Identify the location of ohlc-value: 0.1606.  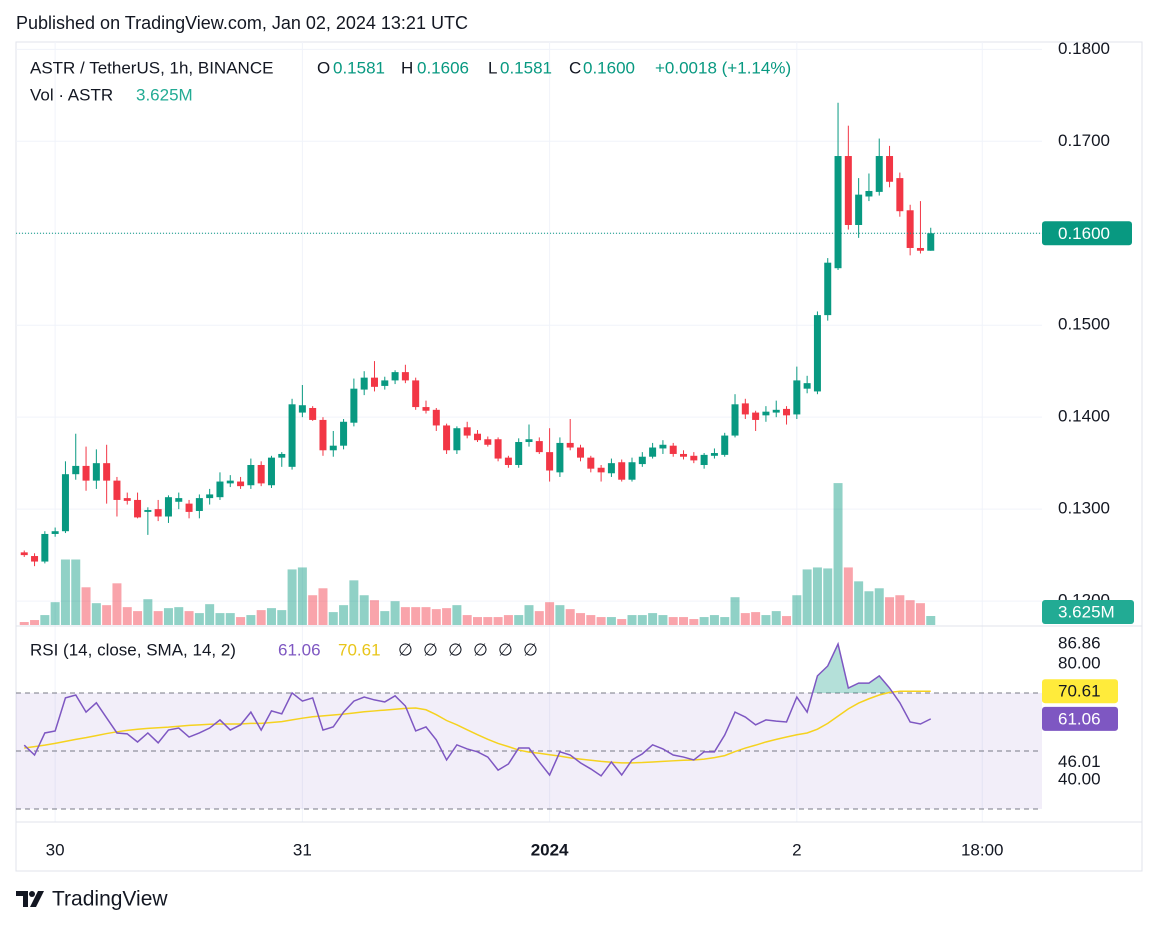
(443, 67).